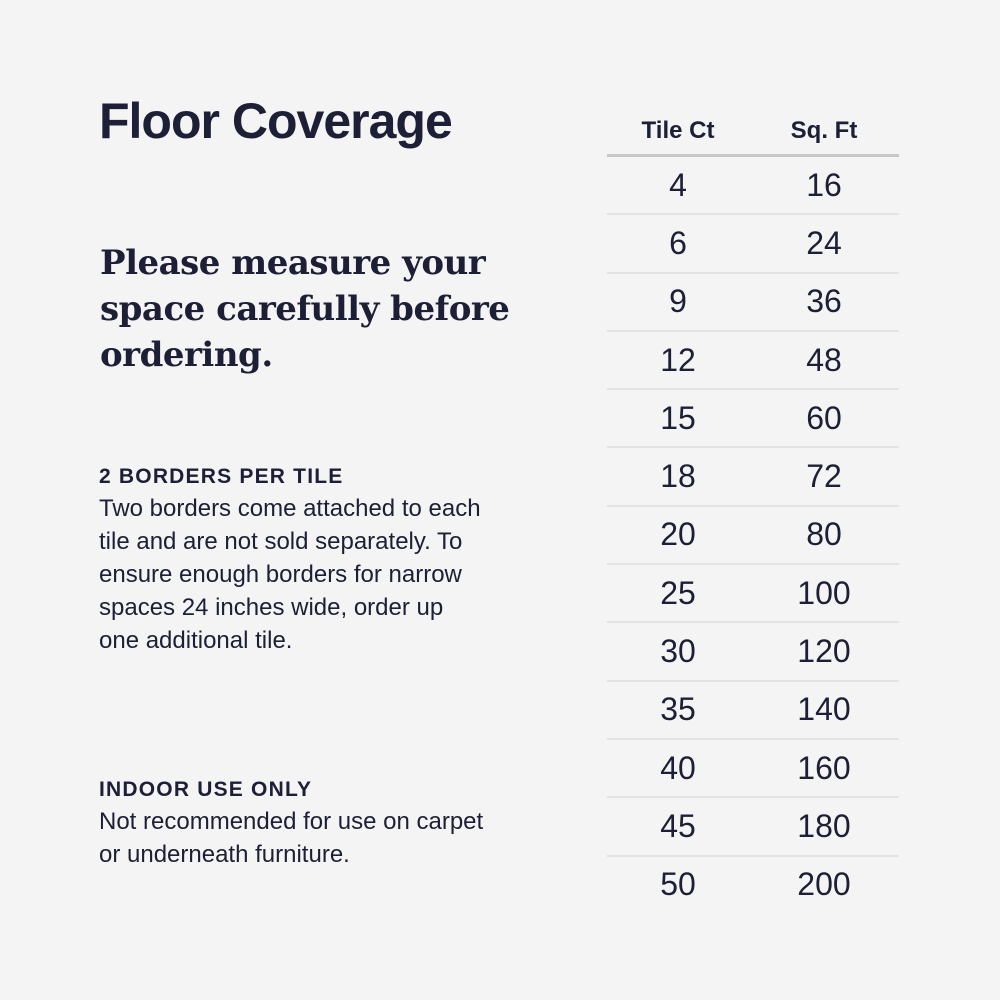  I want to click on sq-ft-cell: 16, so click(824, 184).